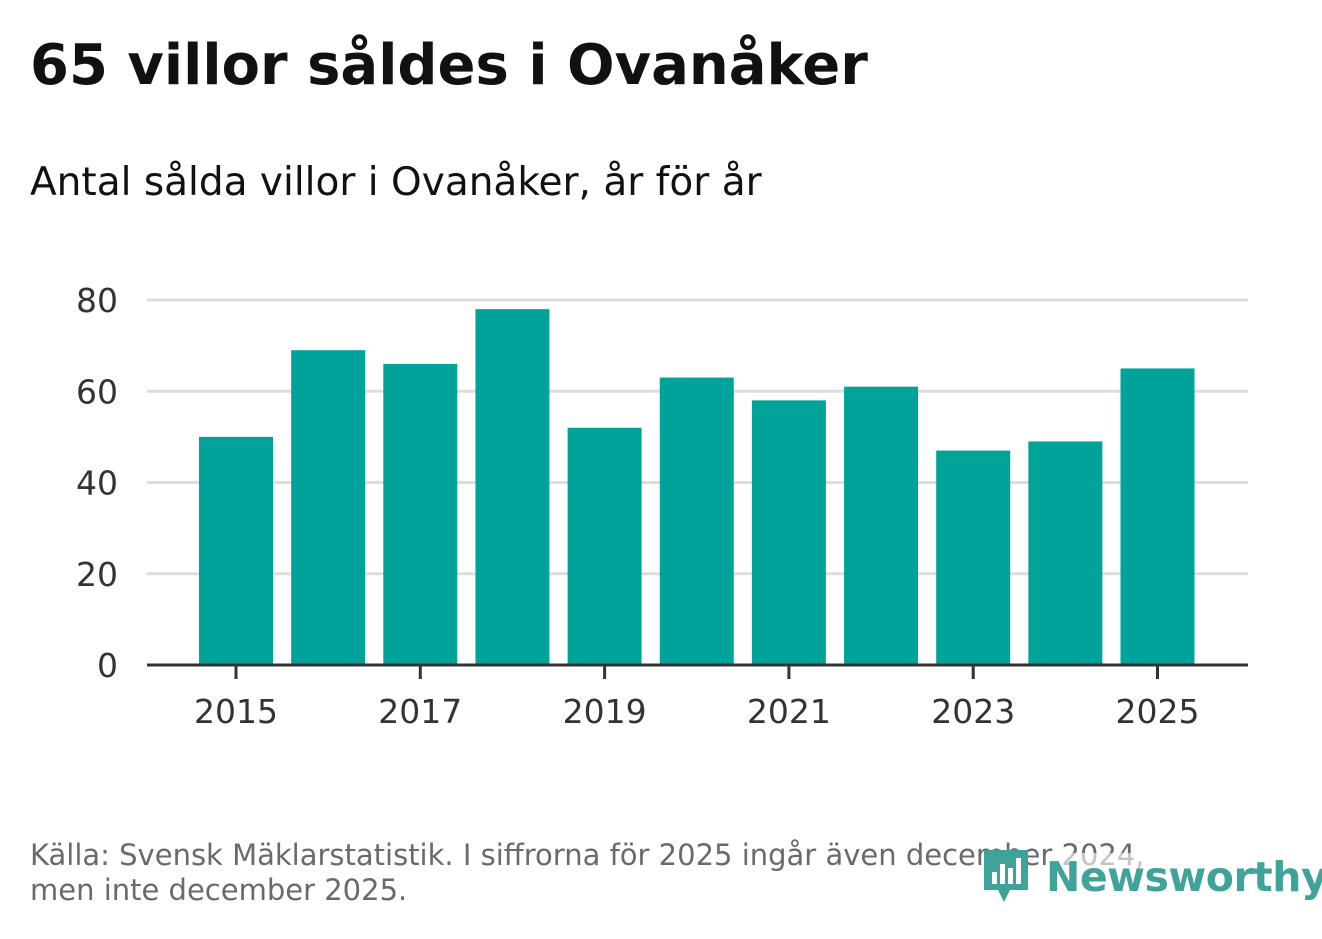 This screenshot has width=1322, height=939. What do you see at coordinates (107, 665) in the screenshot?
I see `y-tick-label-0: 0` at bounding box center [107, 665].